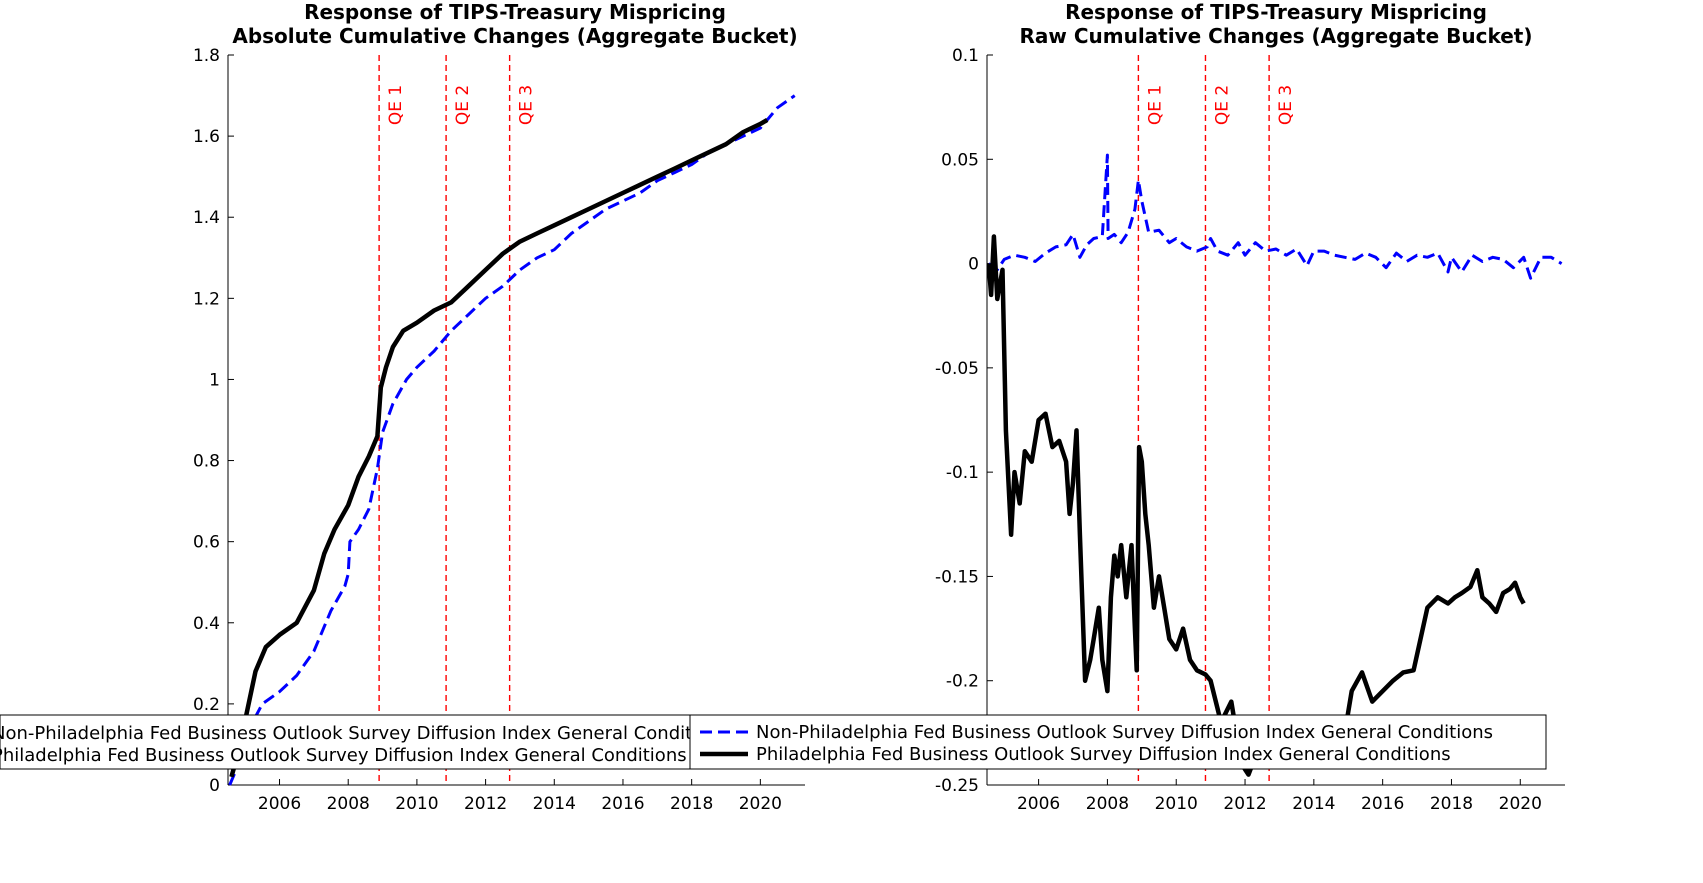 Image resolution: width=1703 pixels, height=883 pixels. What do you see at coordinates (214, 380) in the screenshot?
I see `y-tick-label: 1` at bounding box center [214, 380].